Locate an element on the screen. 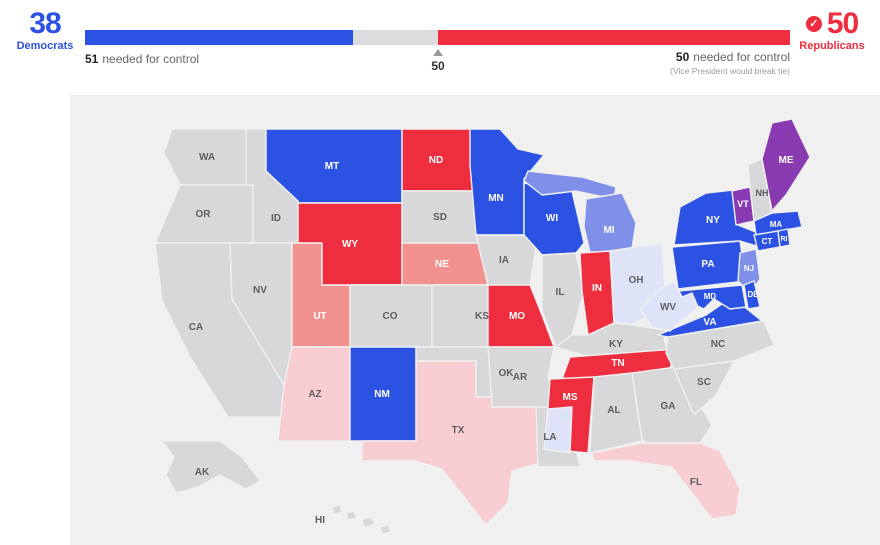 This screenshot has height=545, width=880. state-RI is located at coordinates (784, 238).